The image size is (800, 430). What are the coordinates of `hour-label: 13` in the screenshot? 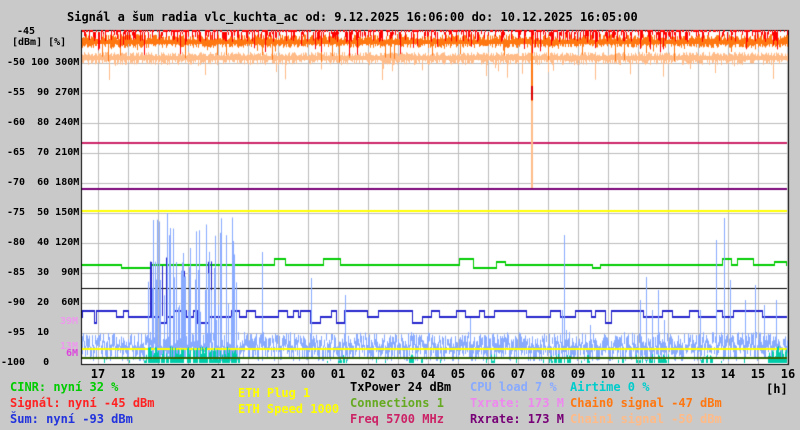 It's located at (698, 374).